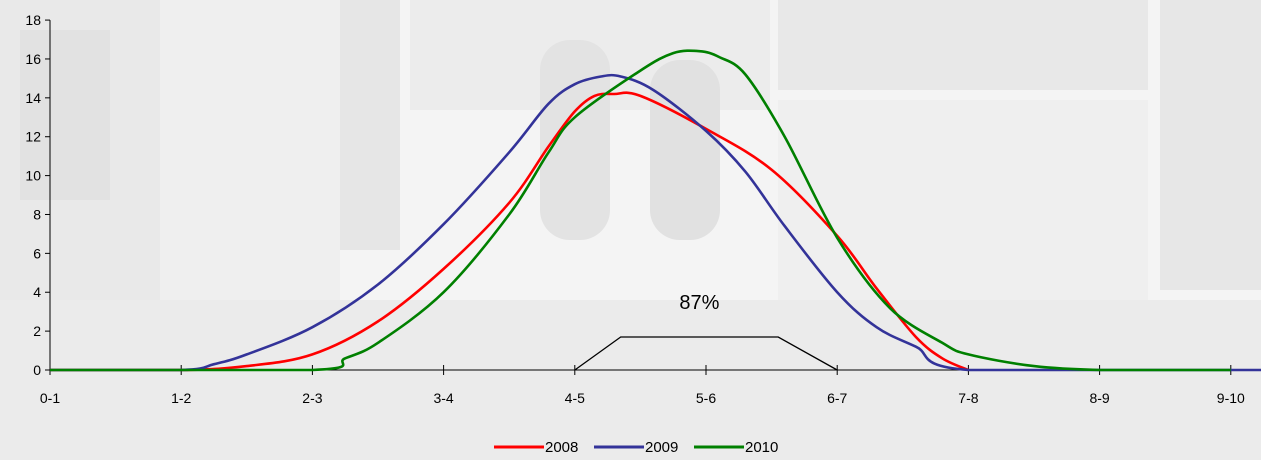  I want to click on legend: 2008 2009 2010, so click(636, 447).